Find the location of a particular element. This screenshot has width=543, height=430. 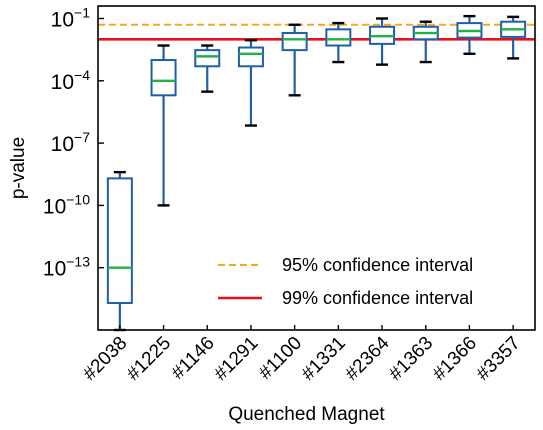

x-axis-label: Quenched Magnet is located at coordinates (306, 414).